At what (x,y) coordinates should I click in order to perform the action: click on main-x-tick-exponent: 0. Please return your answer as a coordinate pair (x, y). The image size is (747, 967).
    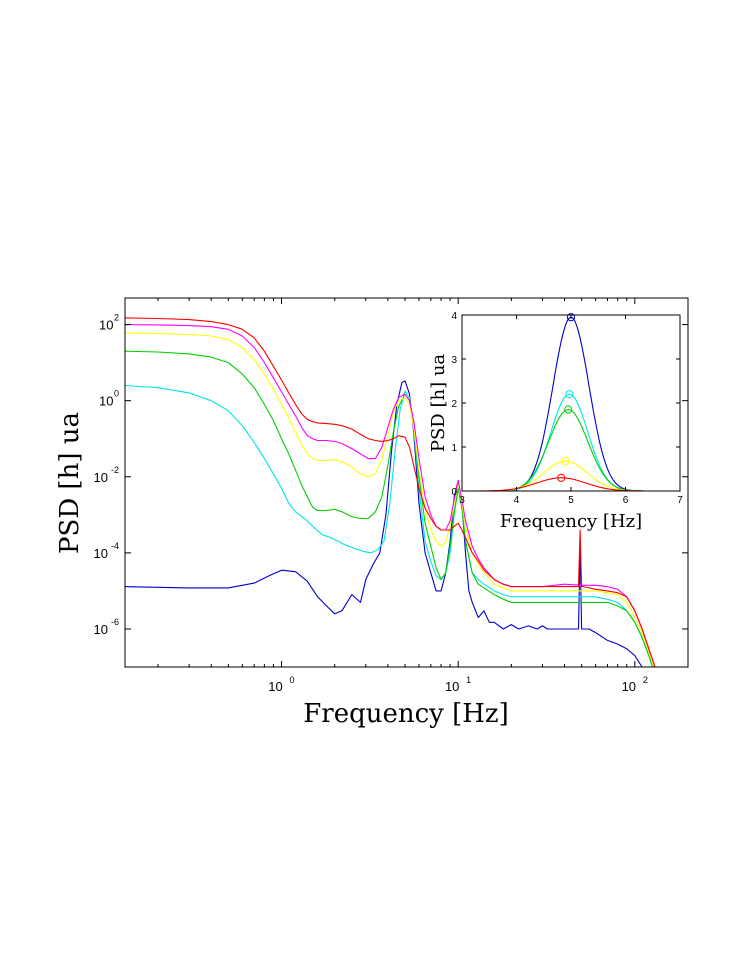
    Looking at the image, I should click on (292, 680).